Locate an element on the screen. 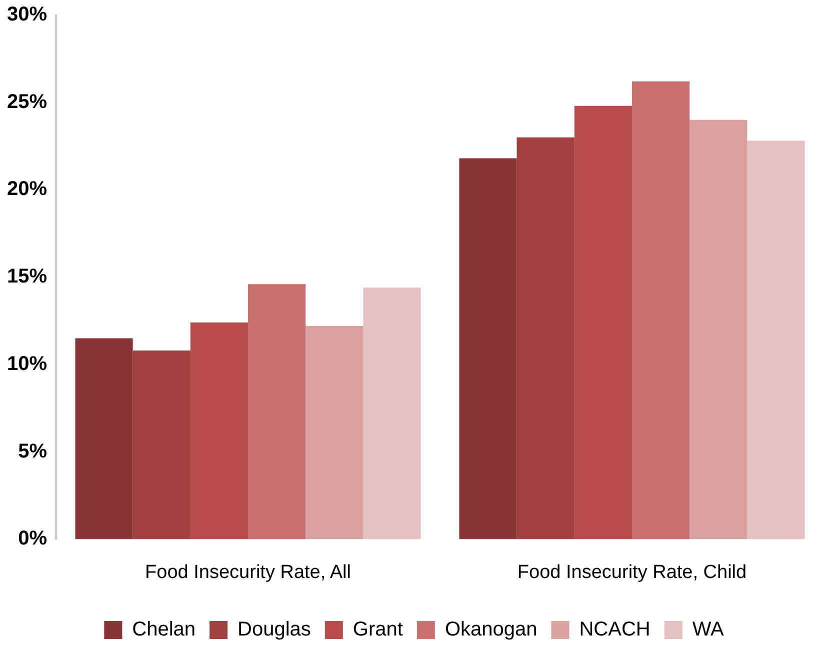 Image resolution: width=836 pixels, height=654 pixels. y-tick-label: 5% is located at coordinates (33, 451).